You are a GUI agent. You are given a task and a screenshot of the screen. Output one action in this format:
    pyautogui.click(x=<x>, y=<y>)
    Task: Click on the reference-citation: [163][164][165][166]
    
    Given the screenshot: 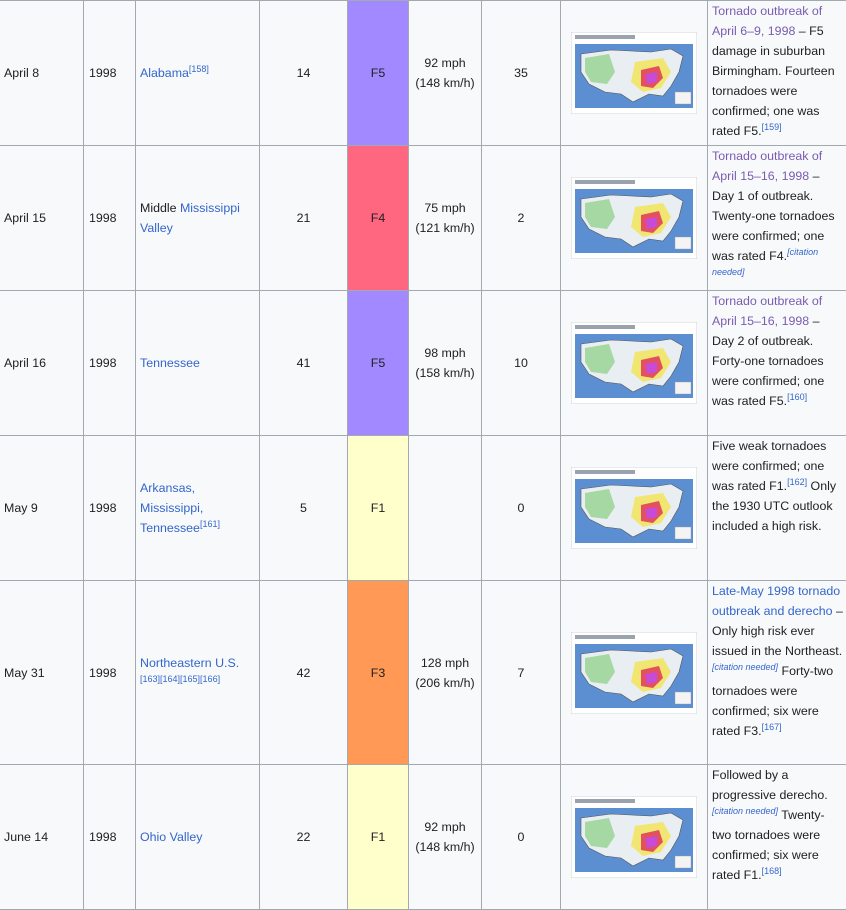 What is the action you would take?
    pyautogui.click(x=180, y=678)
    